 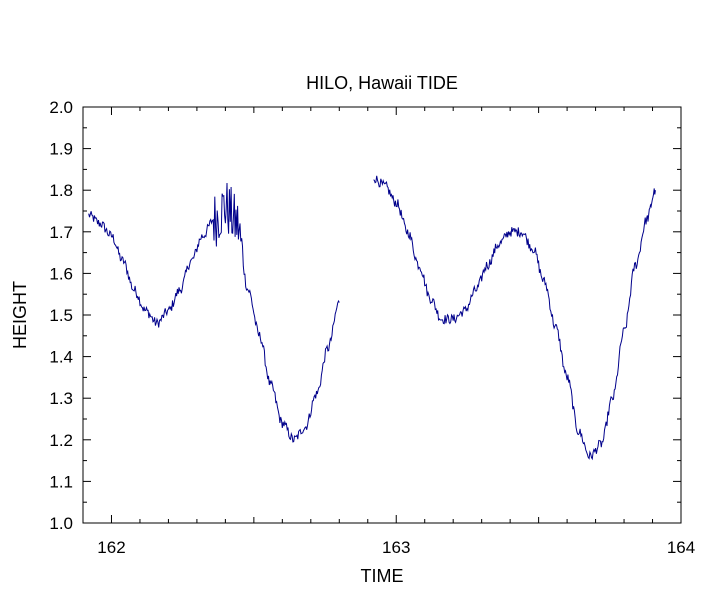 What do you see at coordinates (61, 232) in the screenshot?
I see `y-tick-label: 1.7` at bounding box center [61, 232].